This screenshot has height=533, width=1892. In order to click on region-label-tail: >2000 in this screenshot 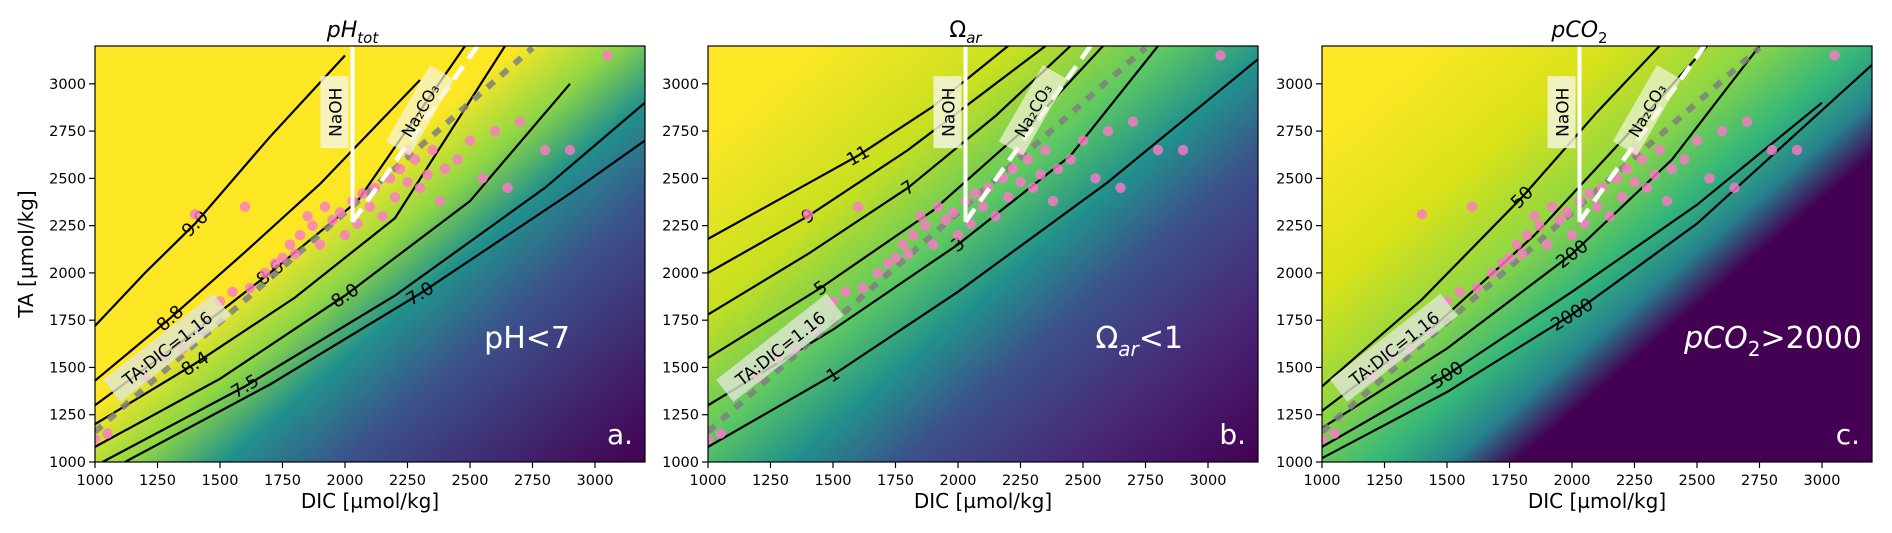, I will do `click(1811, 338)`.